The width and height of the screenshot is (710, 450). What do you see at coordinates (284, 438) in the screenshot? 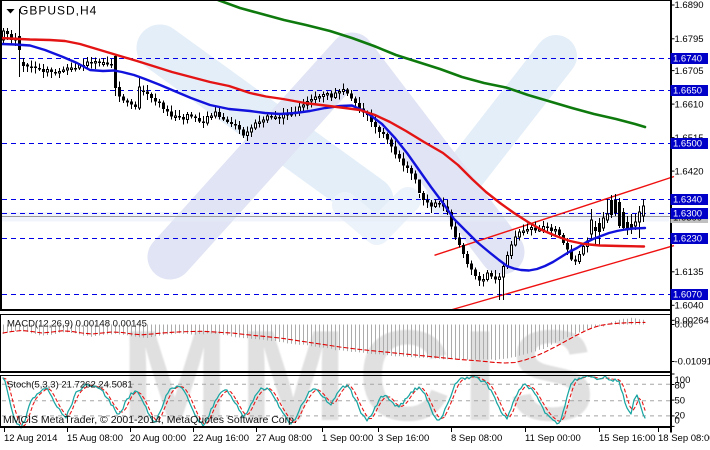
I see `svg-text: 27 Aug 08:00` at bounding box center [284, 438].